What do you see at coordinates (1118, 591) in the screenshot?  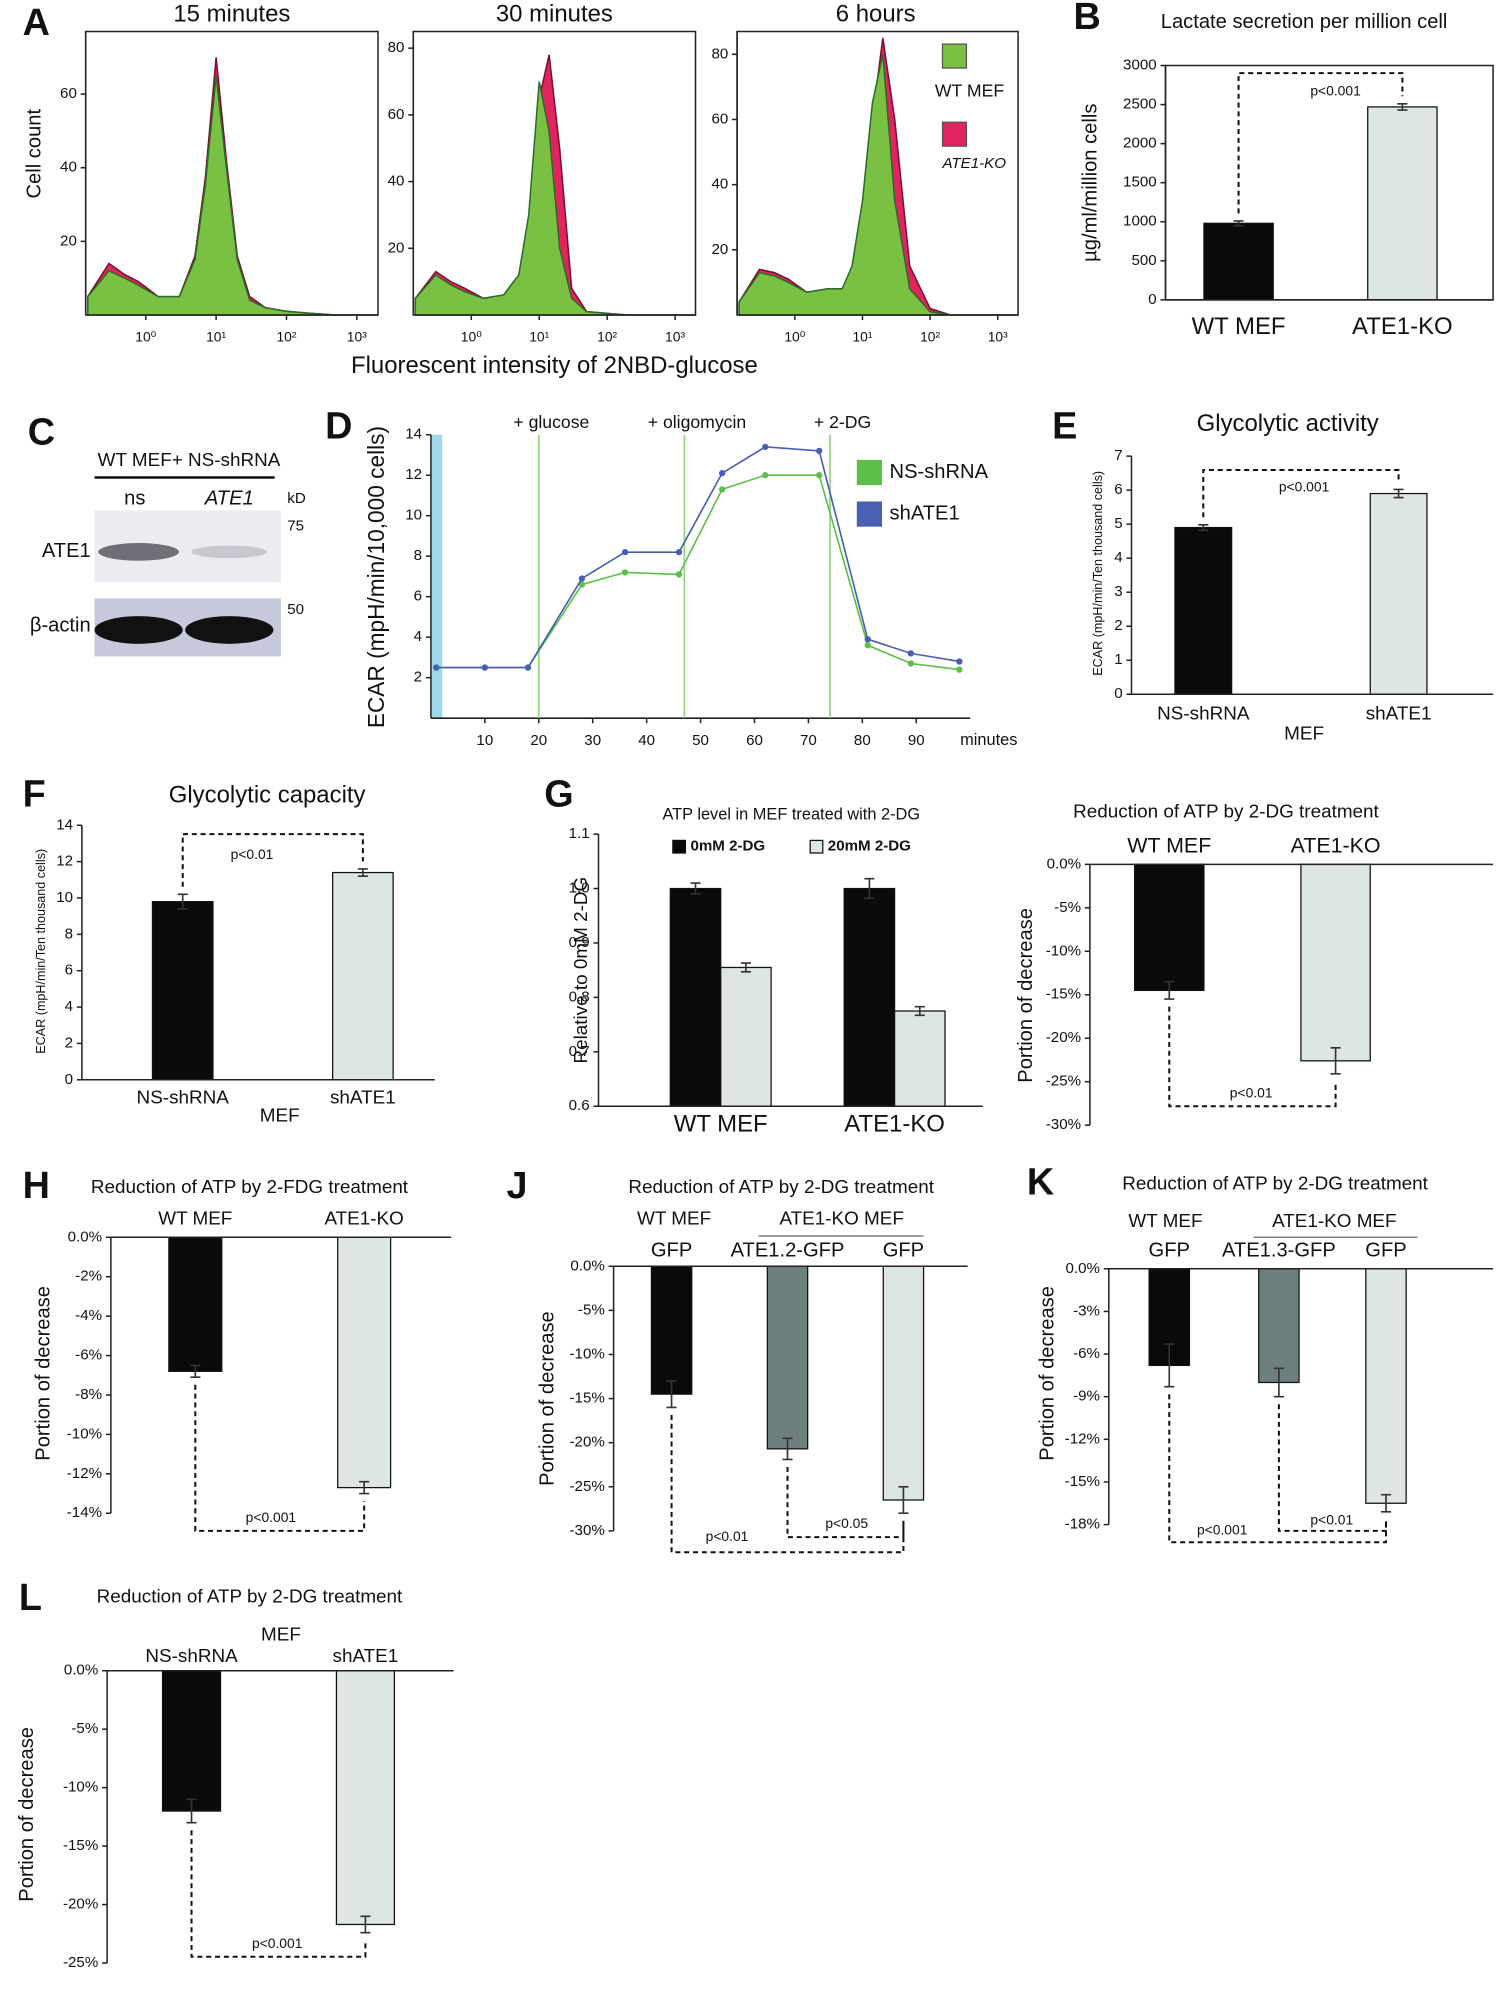 I see `y-tick-label: 3` at bounding box center [1118, 591].